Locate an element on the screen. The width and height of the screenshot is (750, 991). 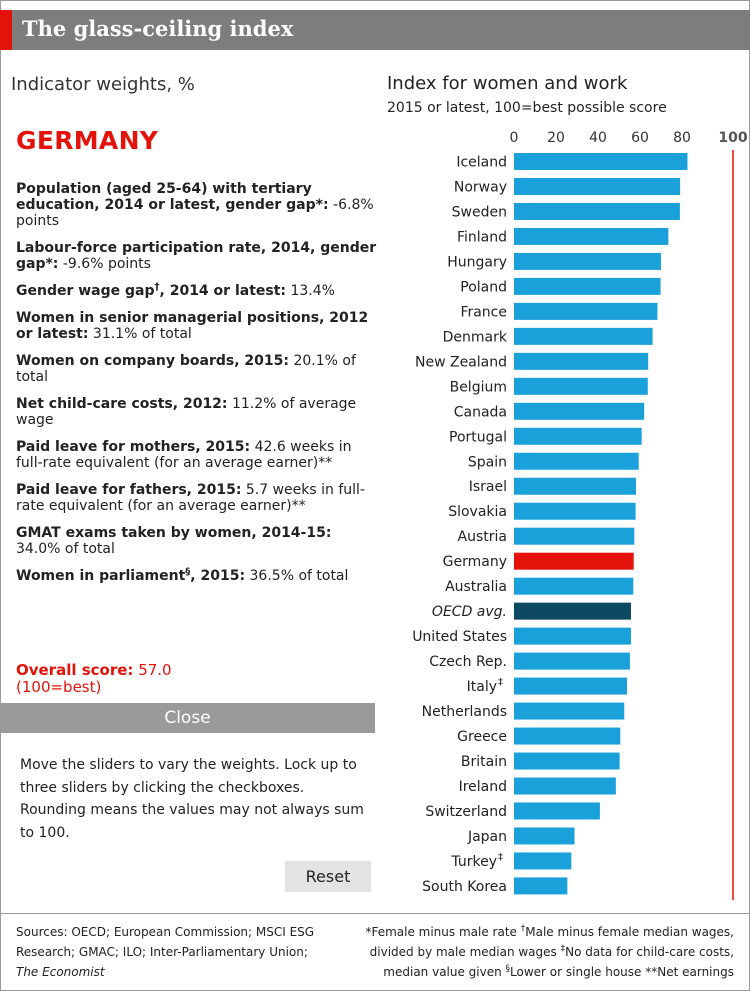
indicator-footnote-mark: † is located at coordinates (157, 287).